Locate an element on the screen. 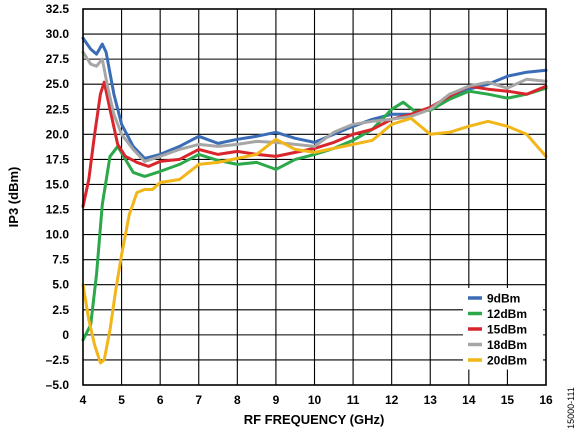  y-tick-label: 30.0 is located at coordinates (58, 34).